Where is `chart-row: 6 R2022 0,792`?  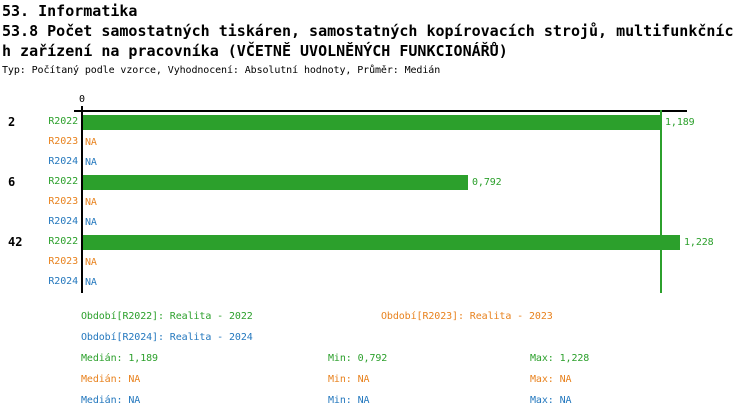
chart-row: 6 R2022 0,792 is located at coordinates (375, 182).